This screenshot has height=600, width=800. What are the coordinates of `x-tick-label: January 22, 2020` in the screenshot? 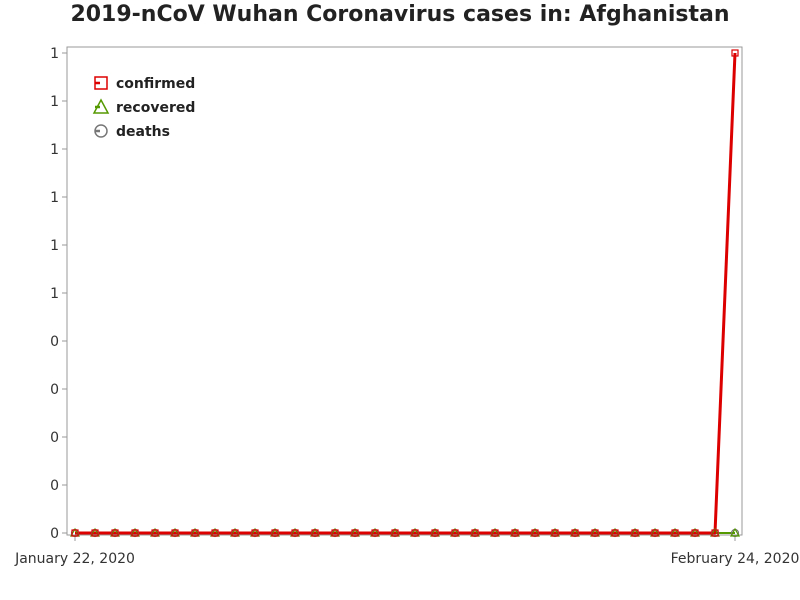 It's located at (74, 559).